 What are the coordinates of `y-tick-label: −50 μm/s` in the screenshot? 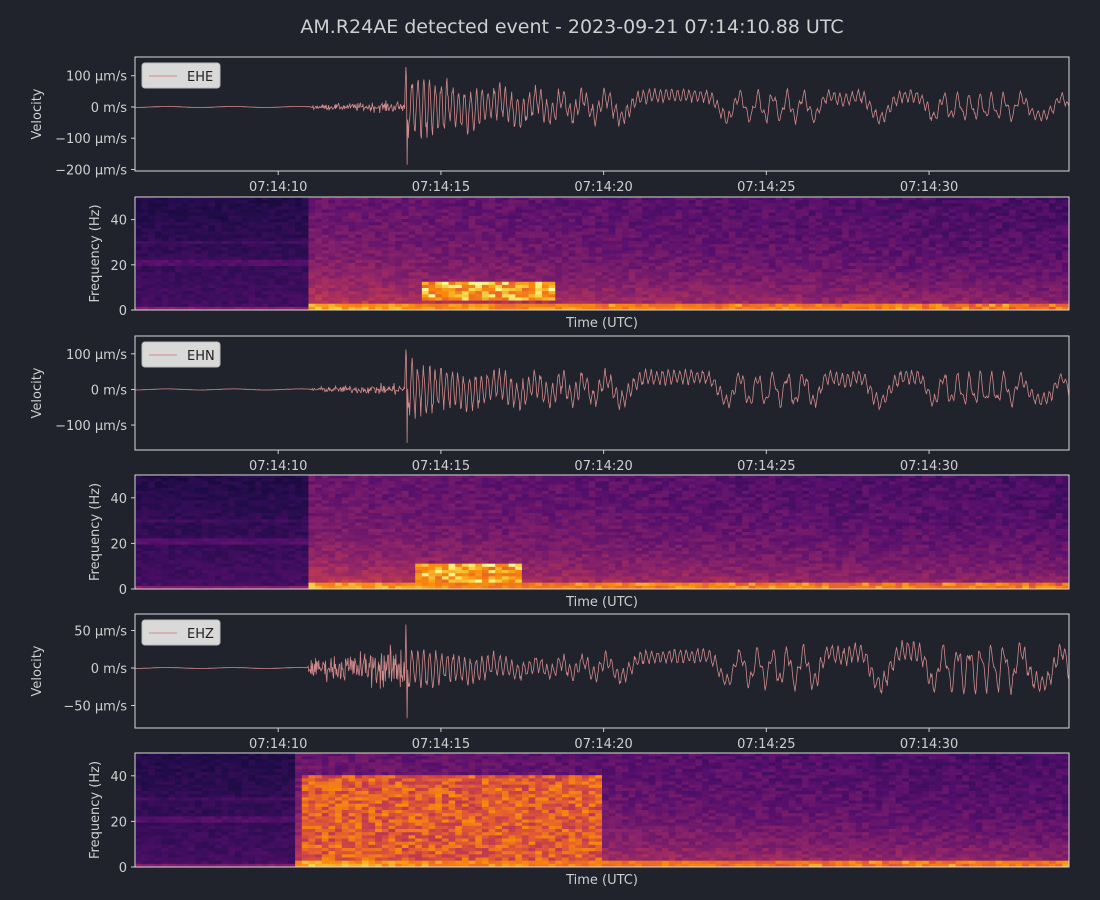 It's located at (95, 707).